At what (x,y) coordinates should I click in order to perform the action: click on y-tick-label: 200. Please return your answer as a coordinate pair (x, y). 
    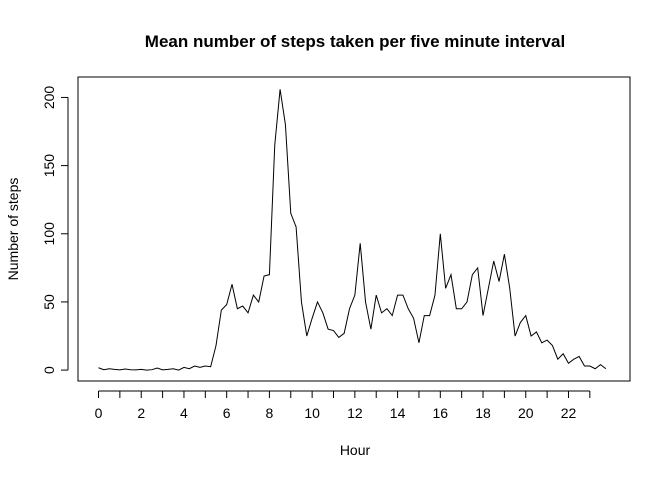
    Looking at the image, I should click on (49, 98).